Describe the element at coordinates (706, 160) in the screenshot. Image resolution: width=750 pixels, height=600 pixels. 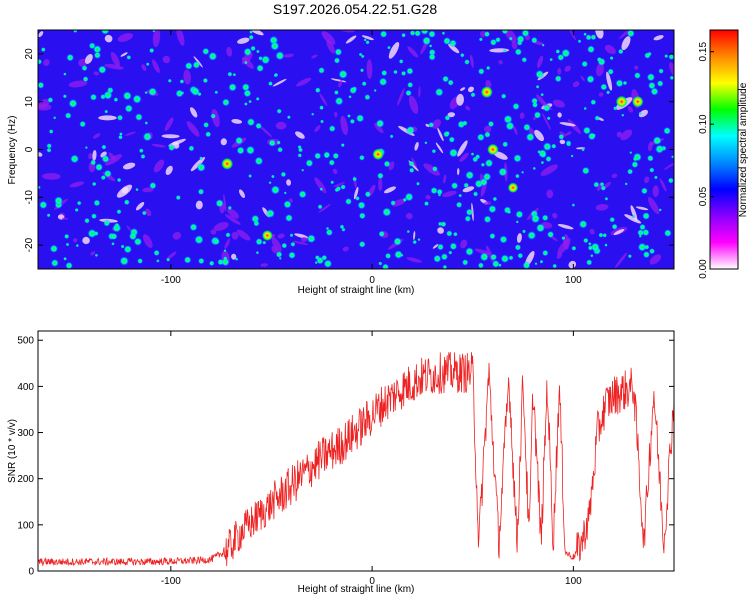
I see `colorbar-ticks: 0.00 0.05 0.10 0.15` at that location.